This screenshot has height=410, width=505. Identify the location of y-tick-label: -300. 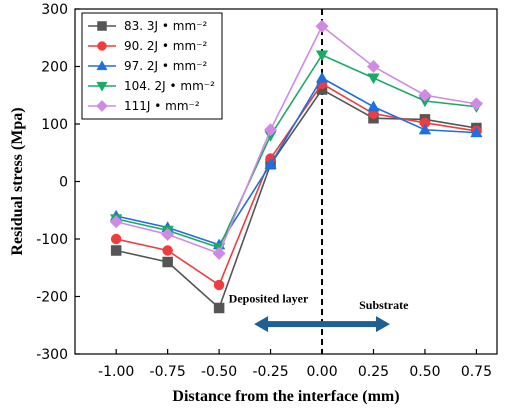
(52, 355).